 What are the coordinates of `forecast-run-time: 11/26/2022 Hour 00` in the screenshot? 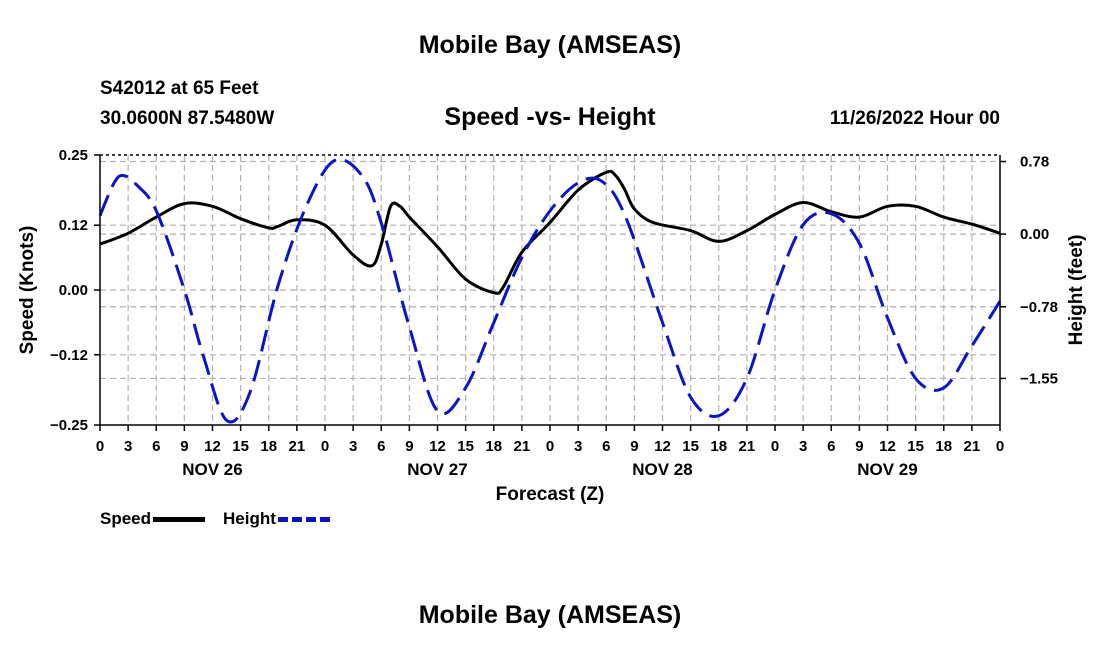 It's located at (914, 118).